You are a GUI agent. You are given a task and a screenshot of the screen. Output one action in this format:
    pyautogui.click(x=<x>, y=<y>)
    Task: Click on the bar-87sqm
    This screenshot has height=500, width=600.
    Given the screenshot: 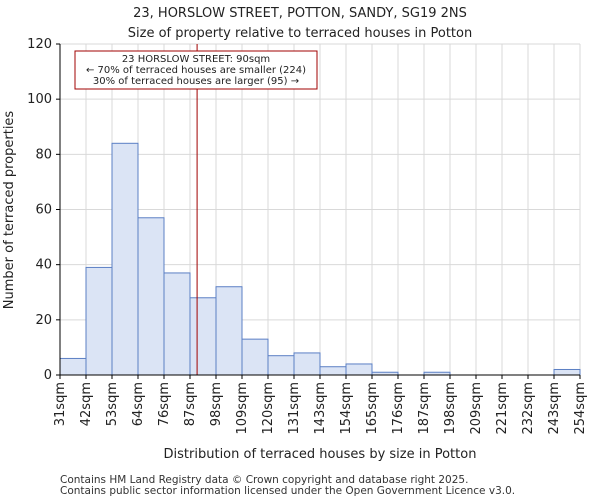 What is the action you would take?
    pyautogui.click(x=203, y=336)
    